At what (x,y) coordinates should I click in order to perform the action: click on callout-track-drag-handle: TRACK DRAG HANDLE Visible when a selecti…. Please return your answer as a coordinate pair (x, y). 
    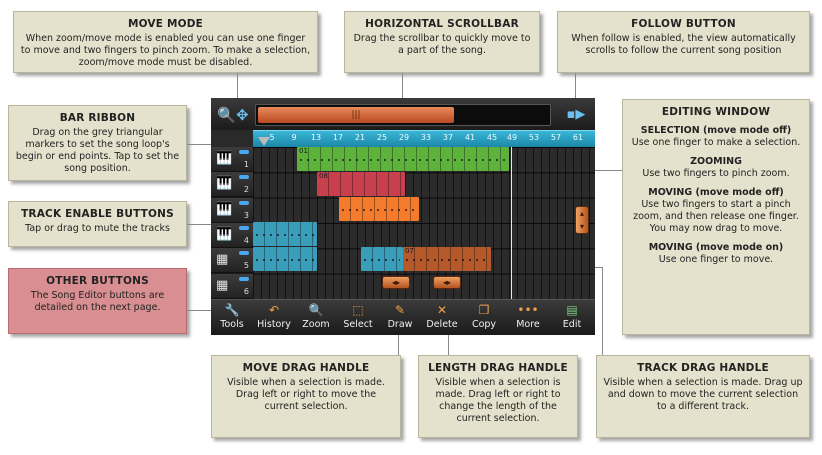
    Looking at the image, I should click on (703, 396).